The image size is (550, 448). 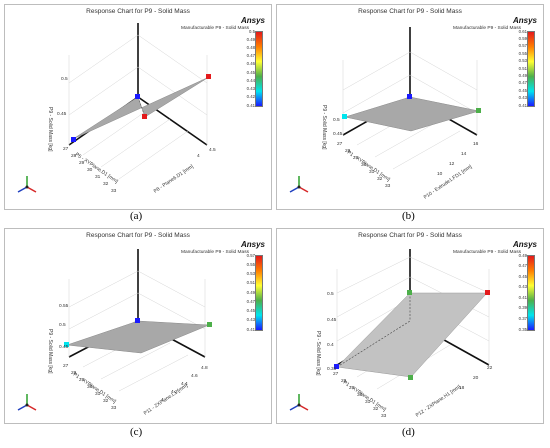 What do you see at coordinates (462, 388) in the screenshot?
I see `svg-text: 18` at bounding box center [462, 388].